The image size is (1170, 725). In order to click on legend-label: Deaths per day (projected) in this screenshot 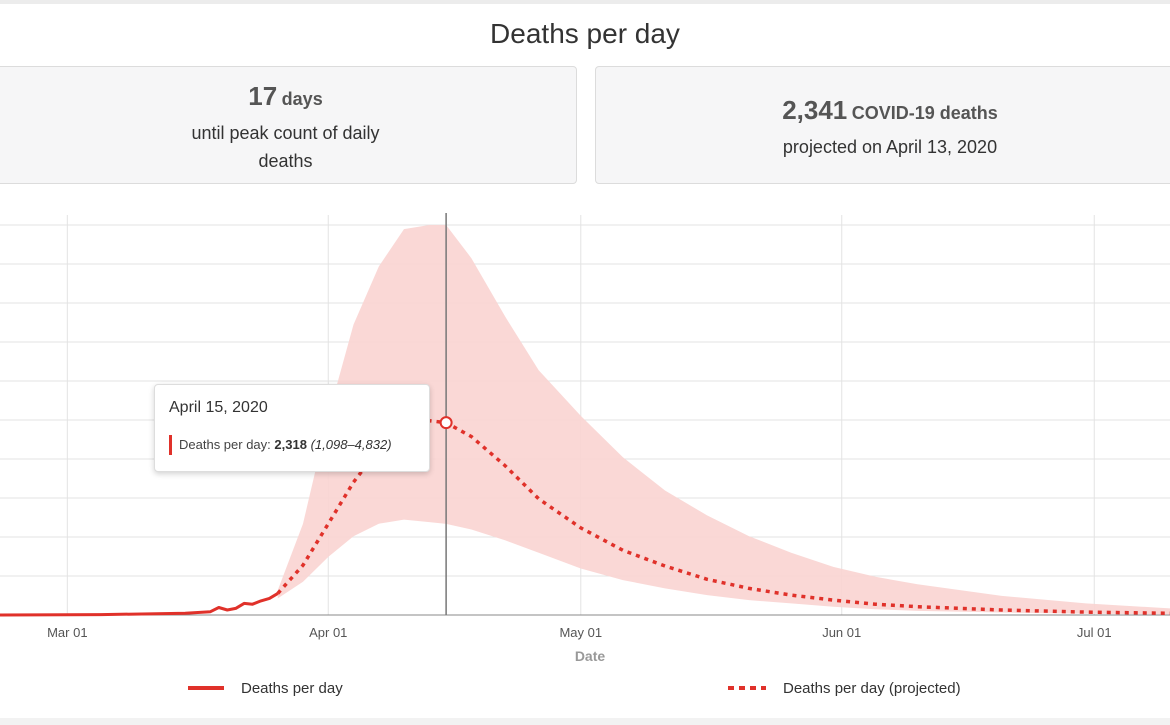, I will do `click(872, 688)`.